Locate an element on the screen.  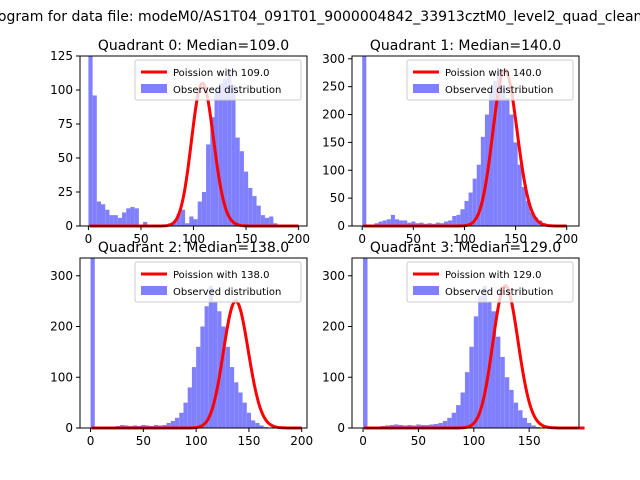
q0-legend-fit-label: Poission with 109.0 is located at coordinates (221, 73).